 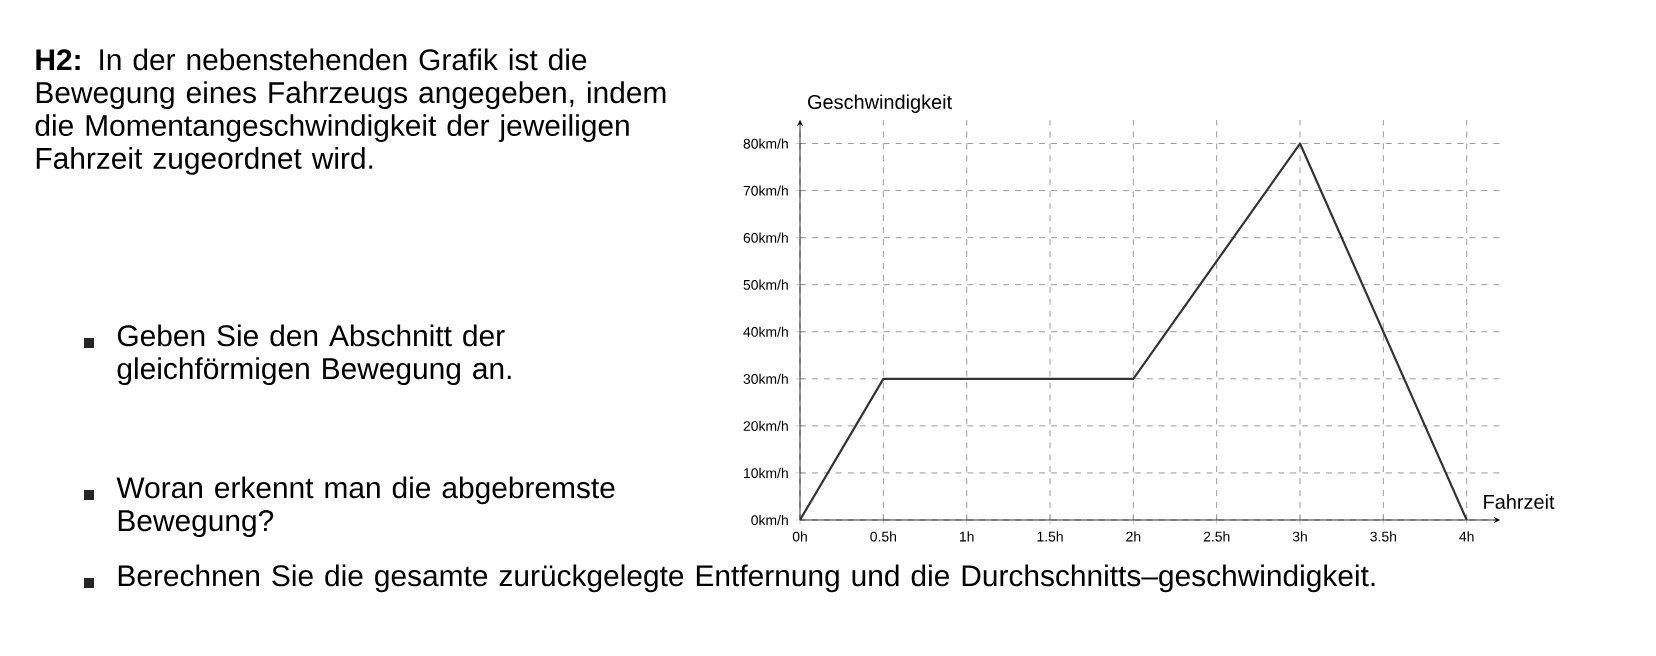 What do you see at coordinates (746, 578) in the screenshot?
I see `text: Berechnen Sie die gesamte zurückgelegte Entfernung und die Durchschnitts–geschwindigkeit.` at bounding box center [746, 578].